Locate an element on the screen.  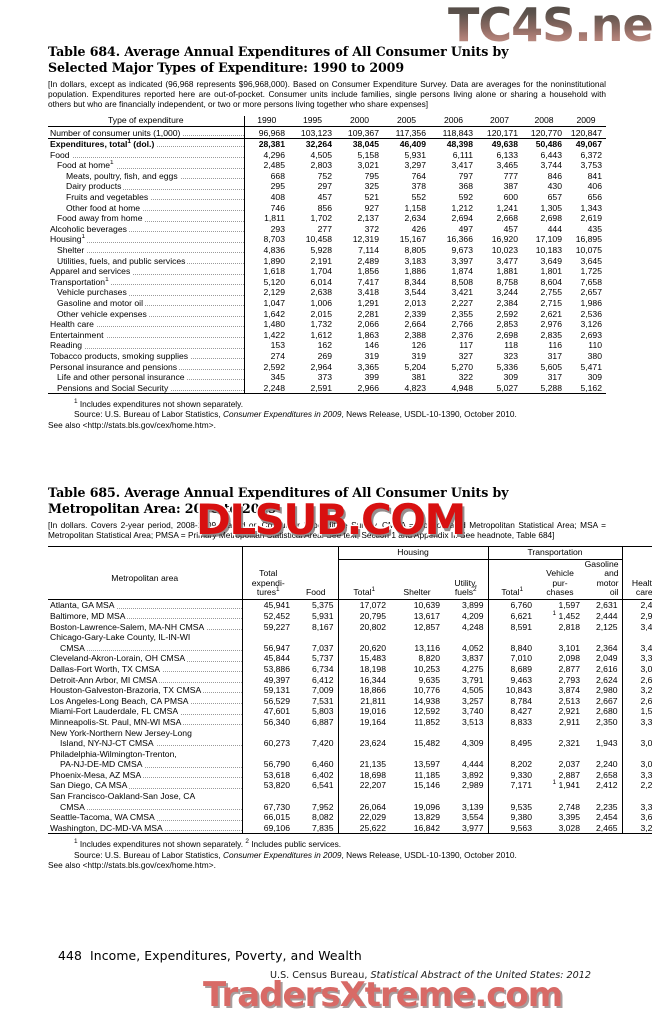
table-cell: 5,162 is located at coordinates (586, 388).